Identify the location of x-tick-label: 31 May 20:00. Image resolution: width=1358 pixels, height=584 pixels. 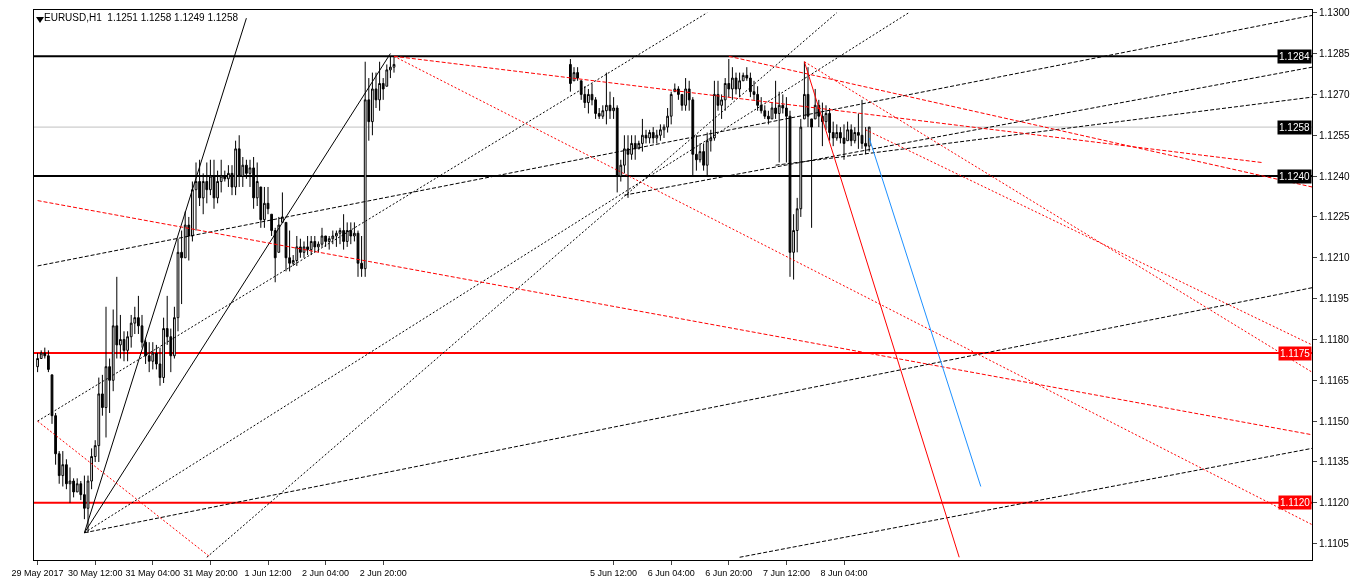
(210, 572).